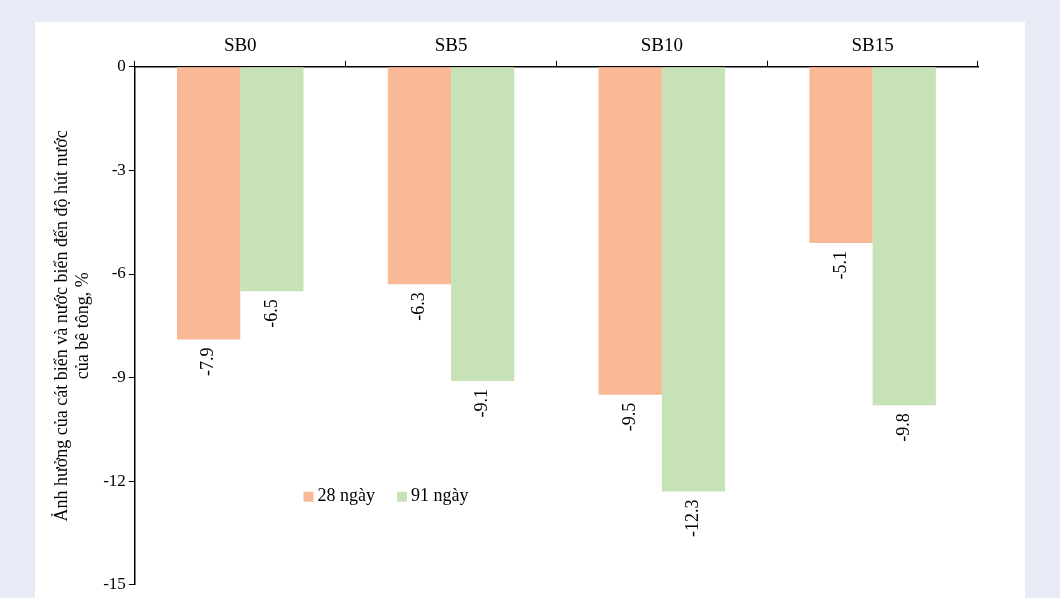  I want to click on data-label: -9.8, so click(902, 427).